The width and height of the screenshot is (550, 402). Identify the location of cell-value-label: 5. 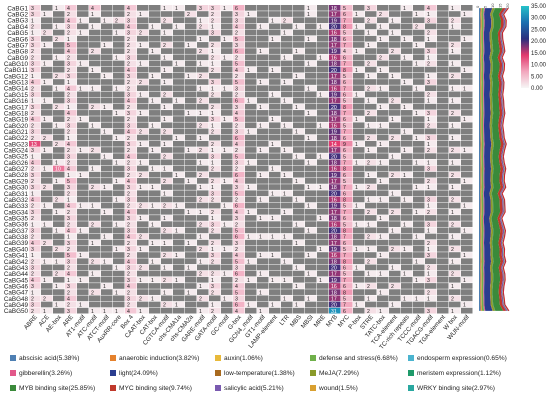
(236, 65).